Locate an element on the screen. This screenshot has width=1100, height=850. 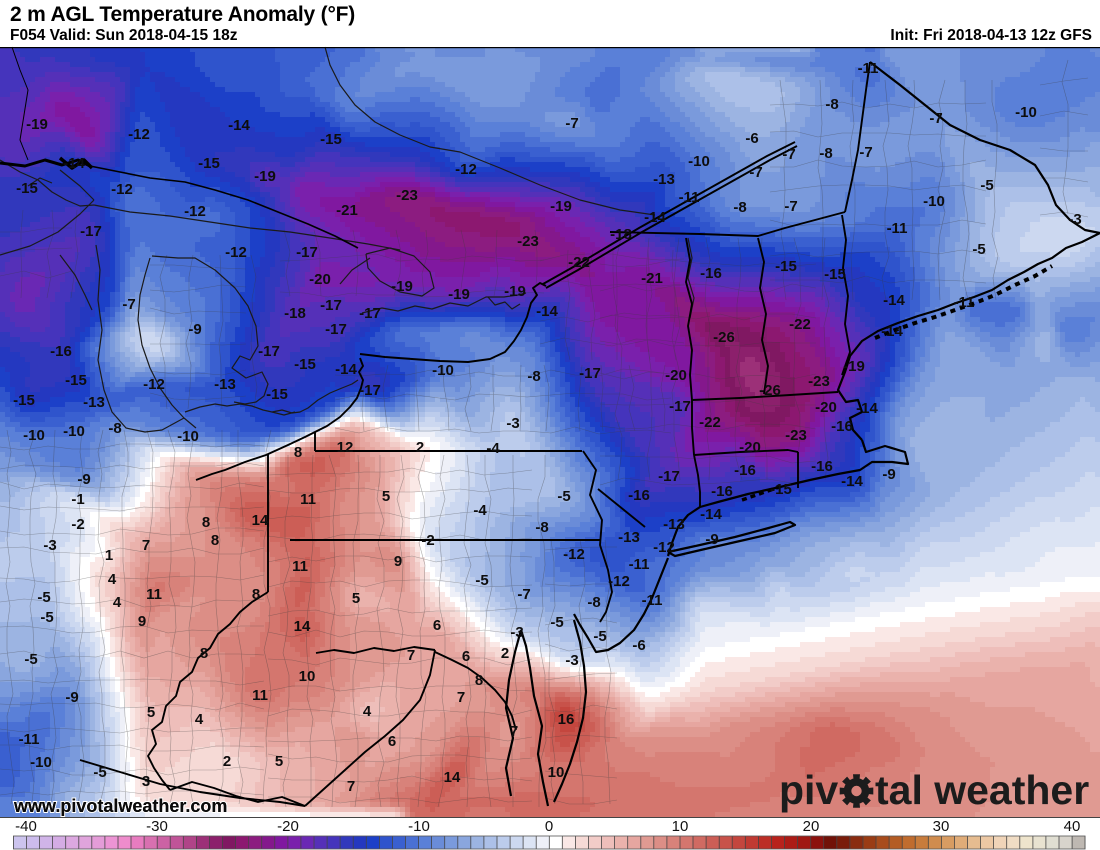
svg-text: piv is located at coordinates (808, 790).